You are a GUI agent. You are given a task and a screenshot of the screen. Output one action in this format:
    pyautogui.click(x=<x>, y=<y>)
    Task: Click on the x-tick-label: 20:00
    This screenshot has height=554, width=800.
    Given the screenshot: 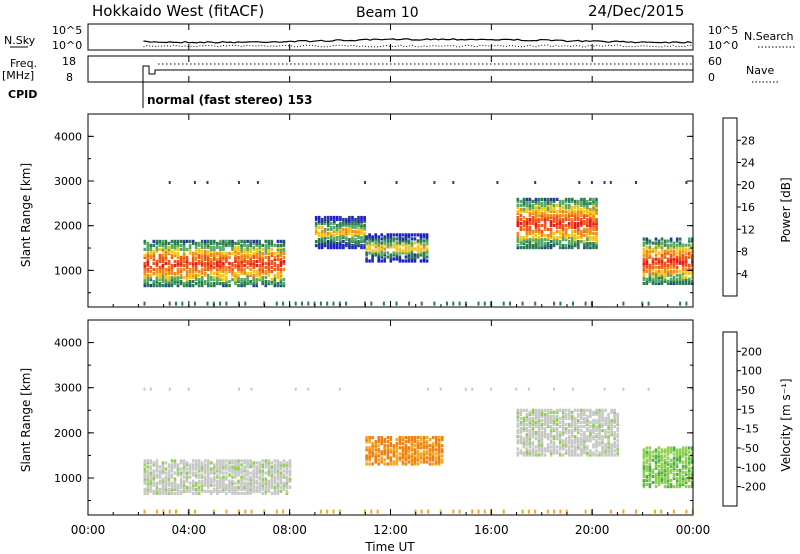 What is the action you would take?
    pyautogui.click(x=592, y=530)
    